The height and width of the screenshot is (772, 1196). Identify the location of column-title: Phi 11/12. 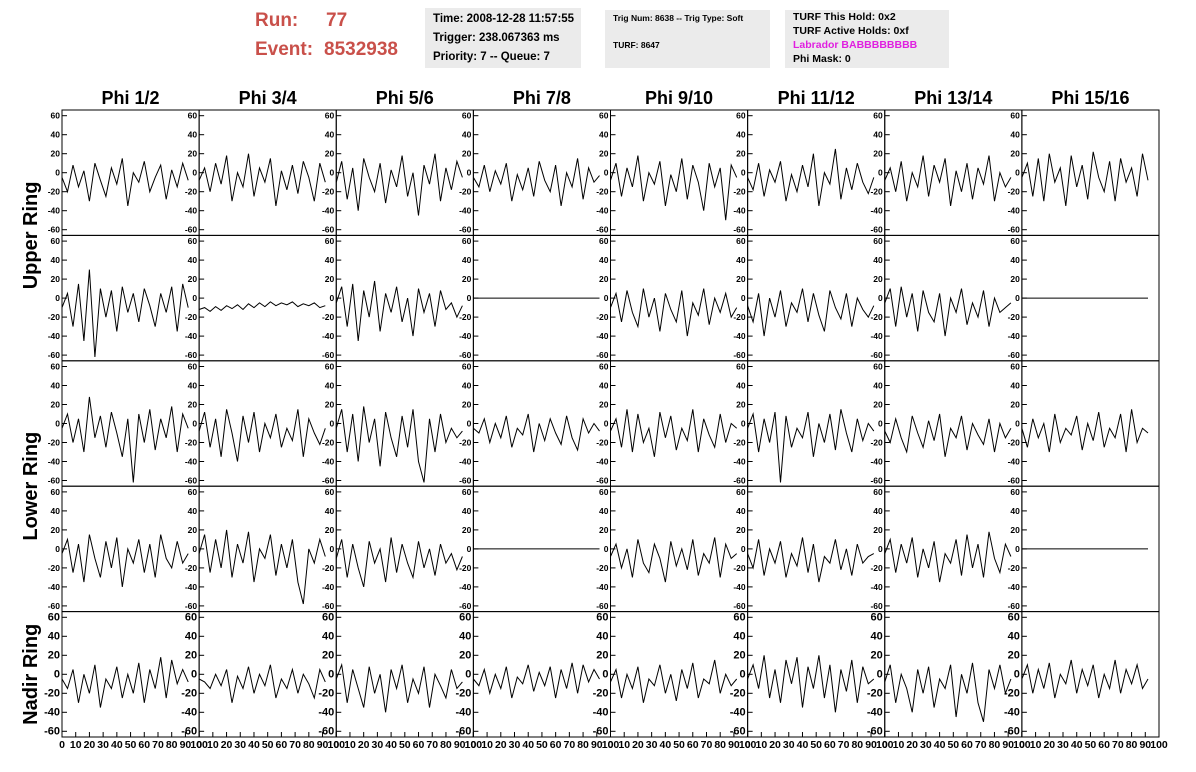
(816, 98).